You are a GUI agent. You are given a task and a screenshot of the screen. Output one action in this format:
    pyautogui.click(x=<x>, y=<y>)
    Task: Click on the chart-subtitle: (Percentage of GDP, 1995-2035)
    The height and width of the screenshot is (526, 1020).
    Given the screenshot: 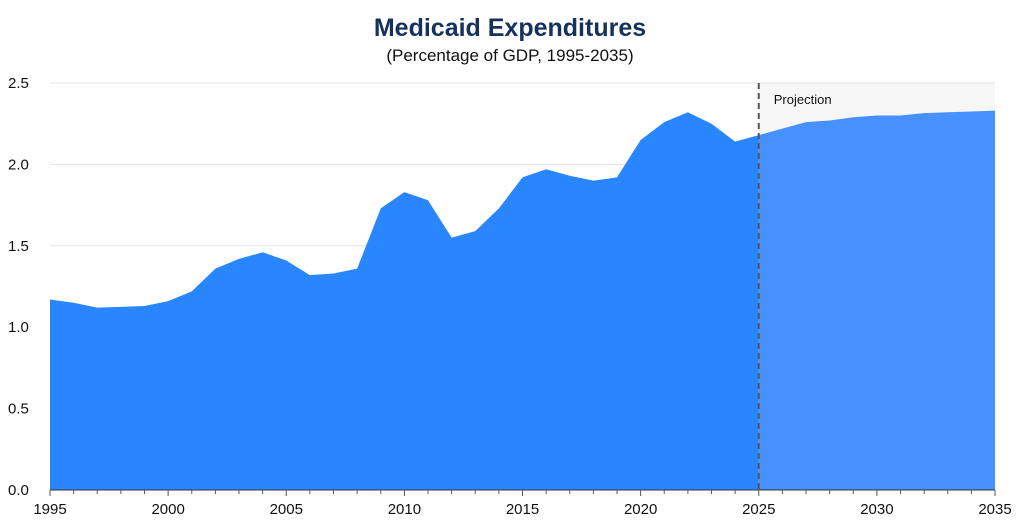 What is the action you would take?
    pyautogui.click(x=510, y=55)
    